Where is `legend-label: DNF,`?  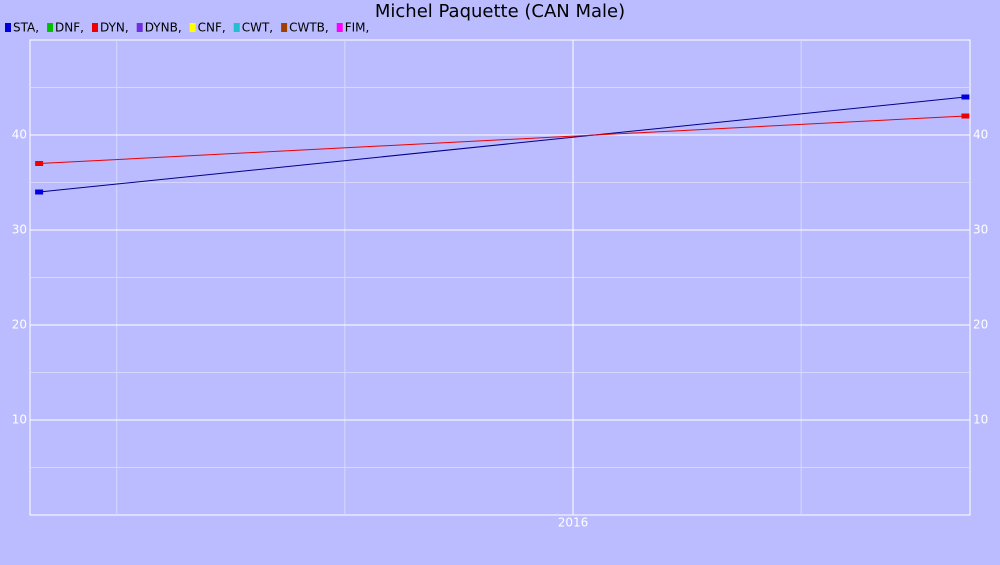 legend-label: DNF, is located at coordinates (69, 28).